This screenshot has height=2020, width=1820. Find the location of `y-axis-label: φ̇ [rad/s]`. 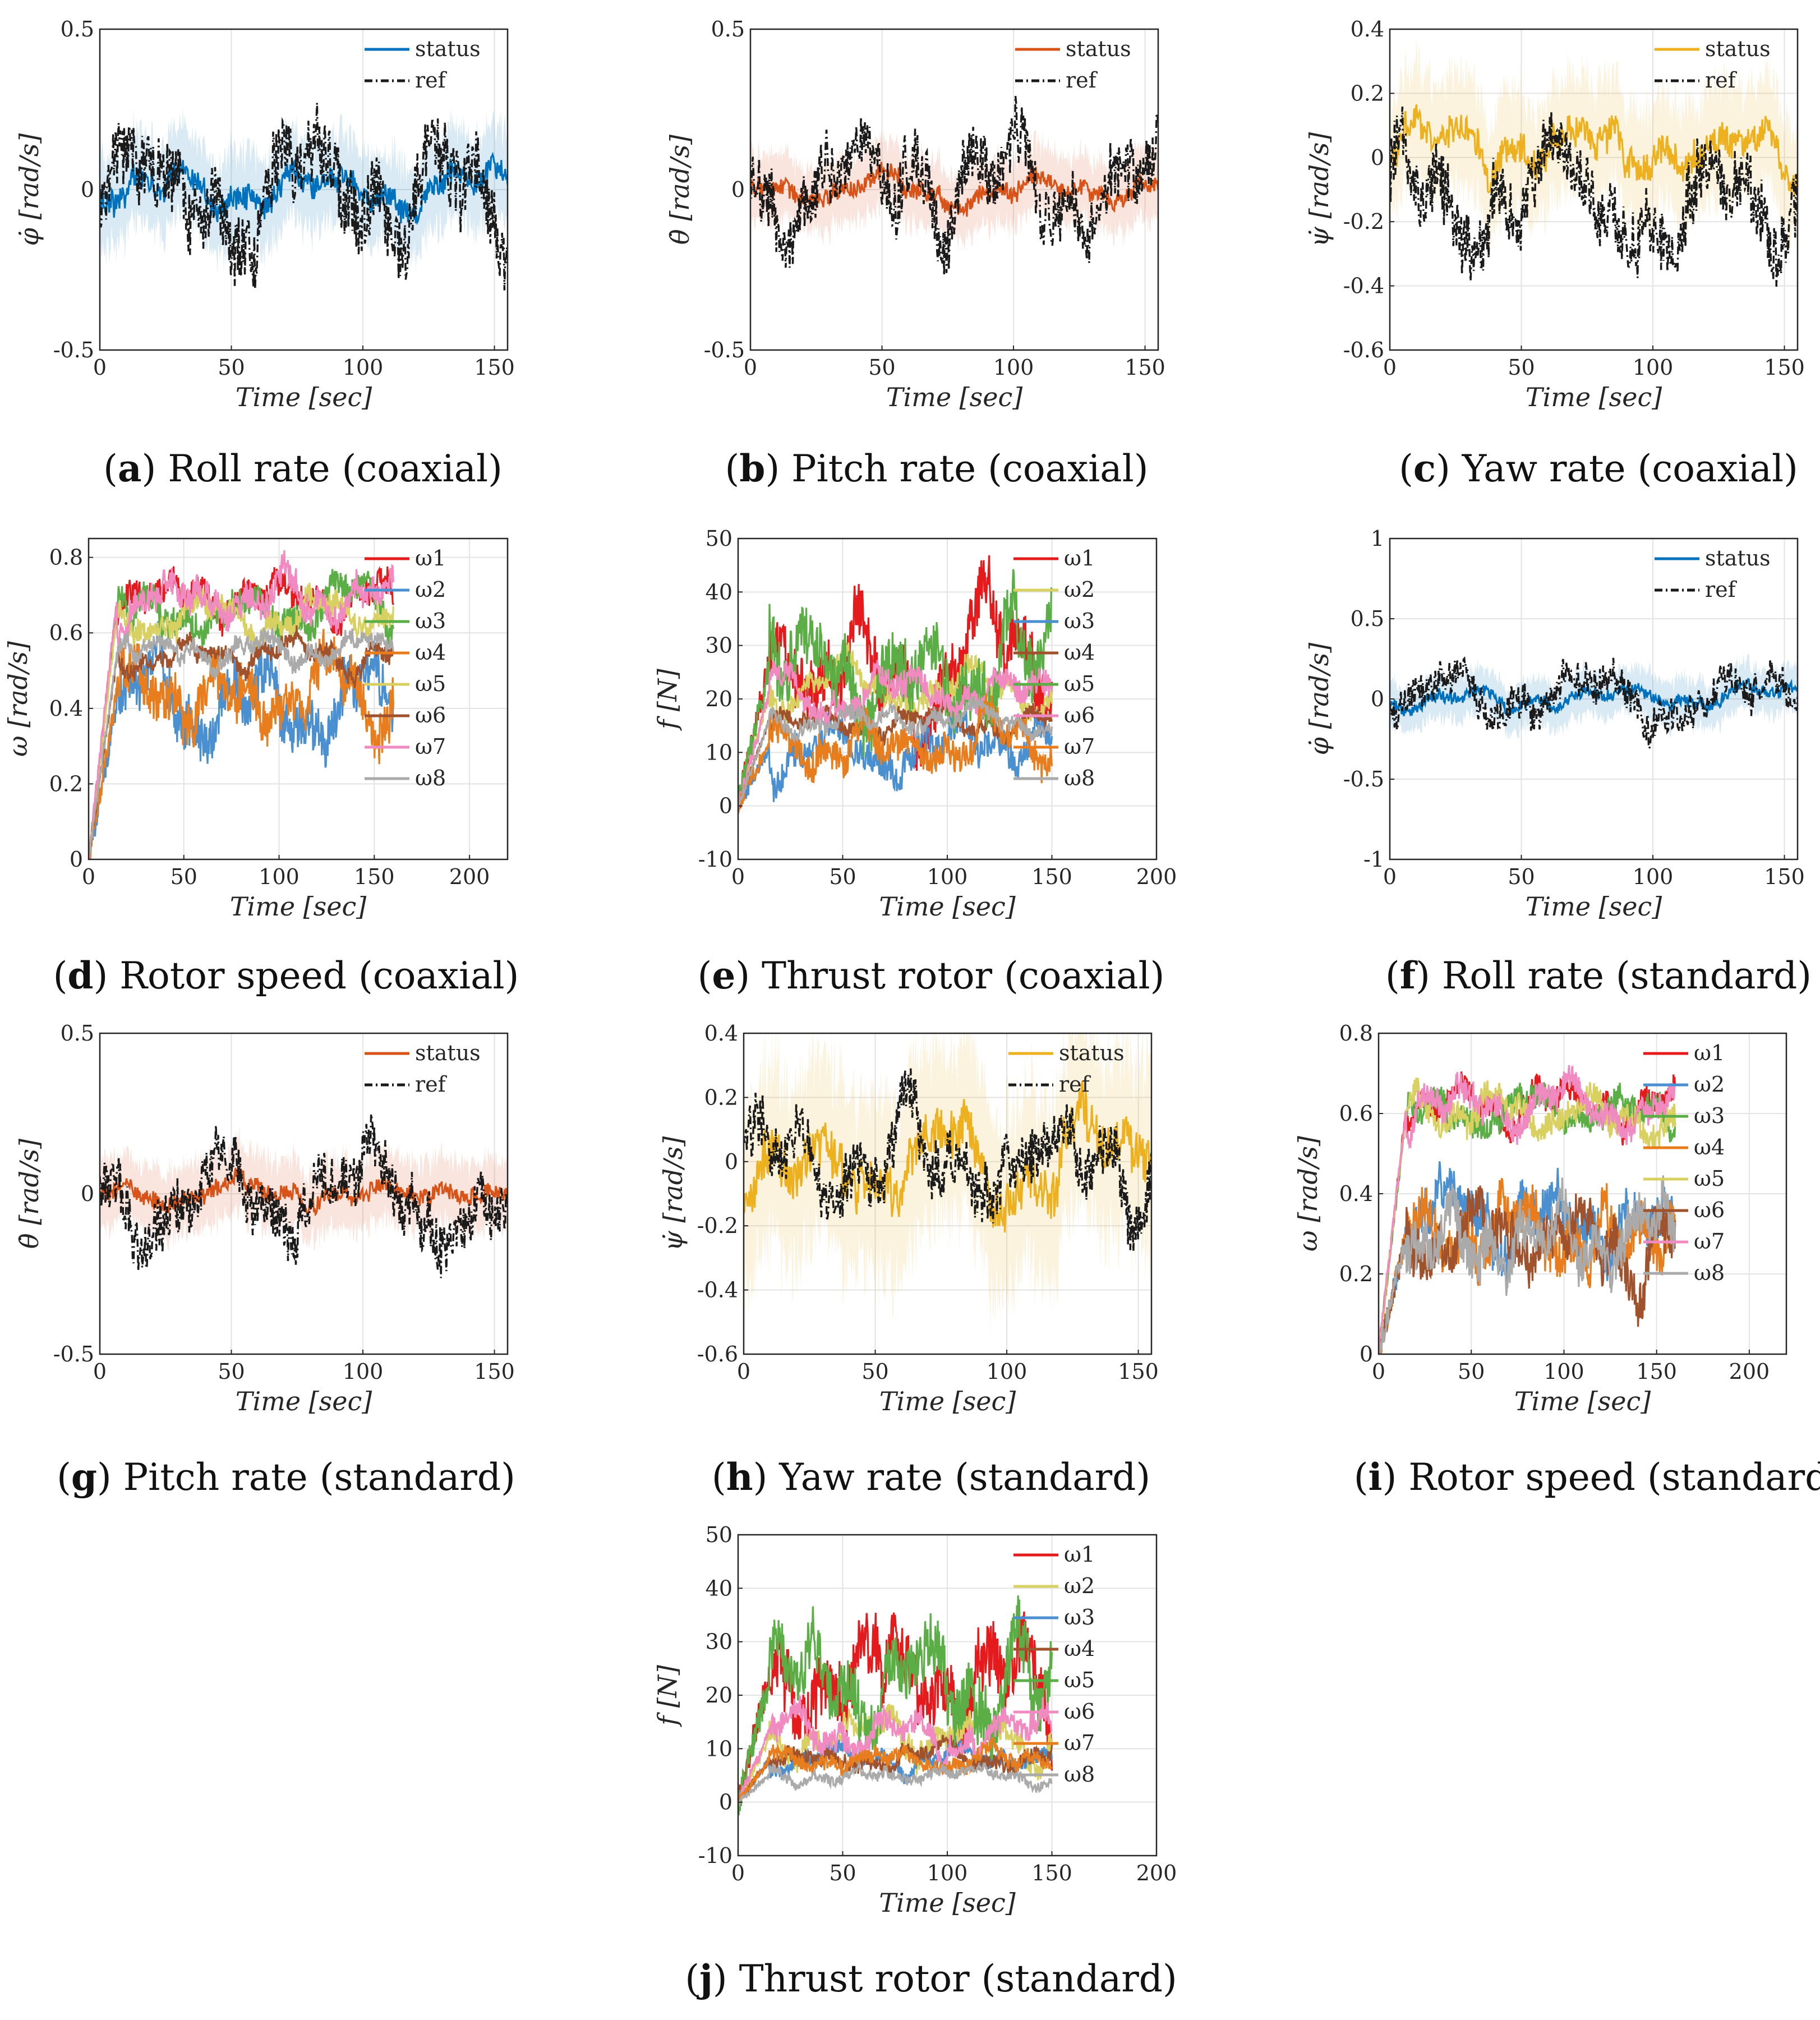

y-axis-label: φ̇ [rad/s] is located at coordinates (29, 190).